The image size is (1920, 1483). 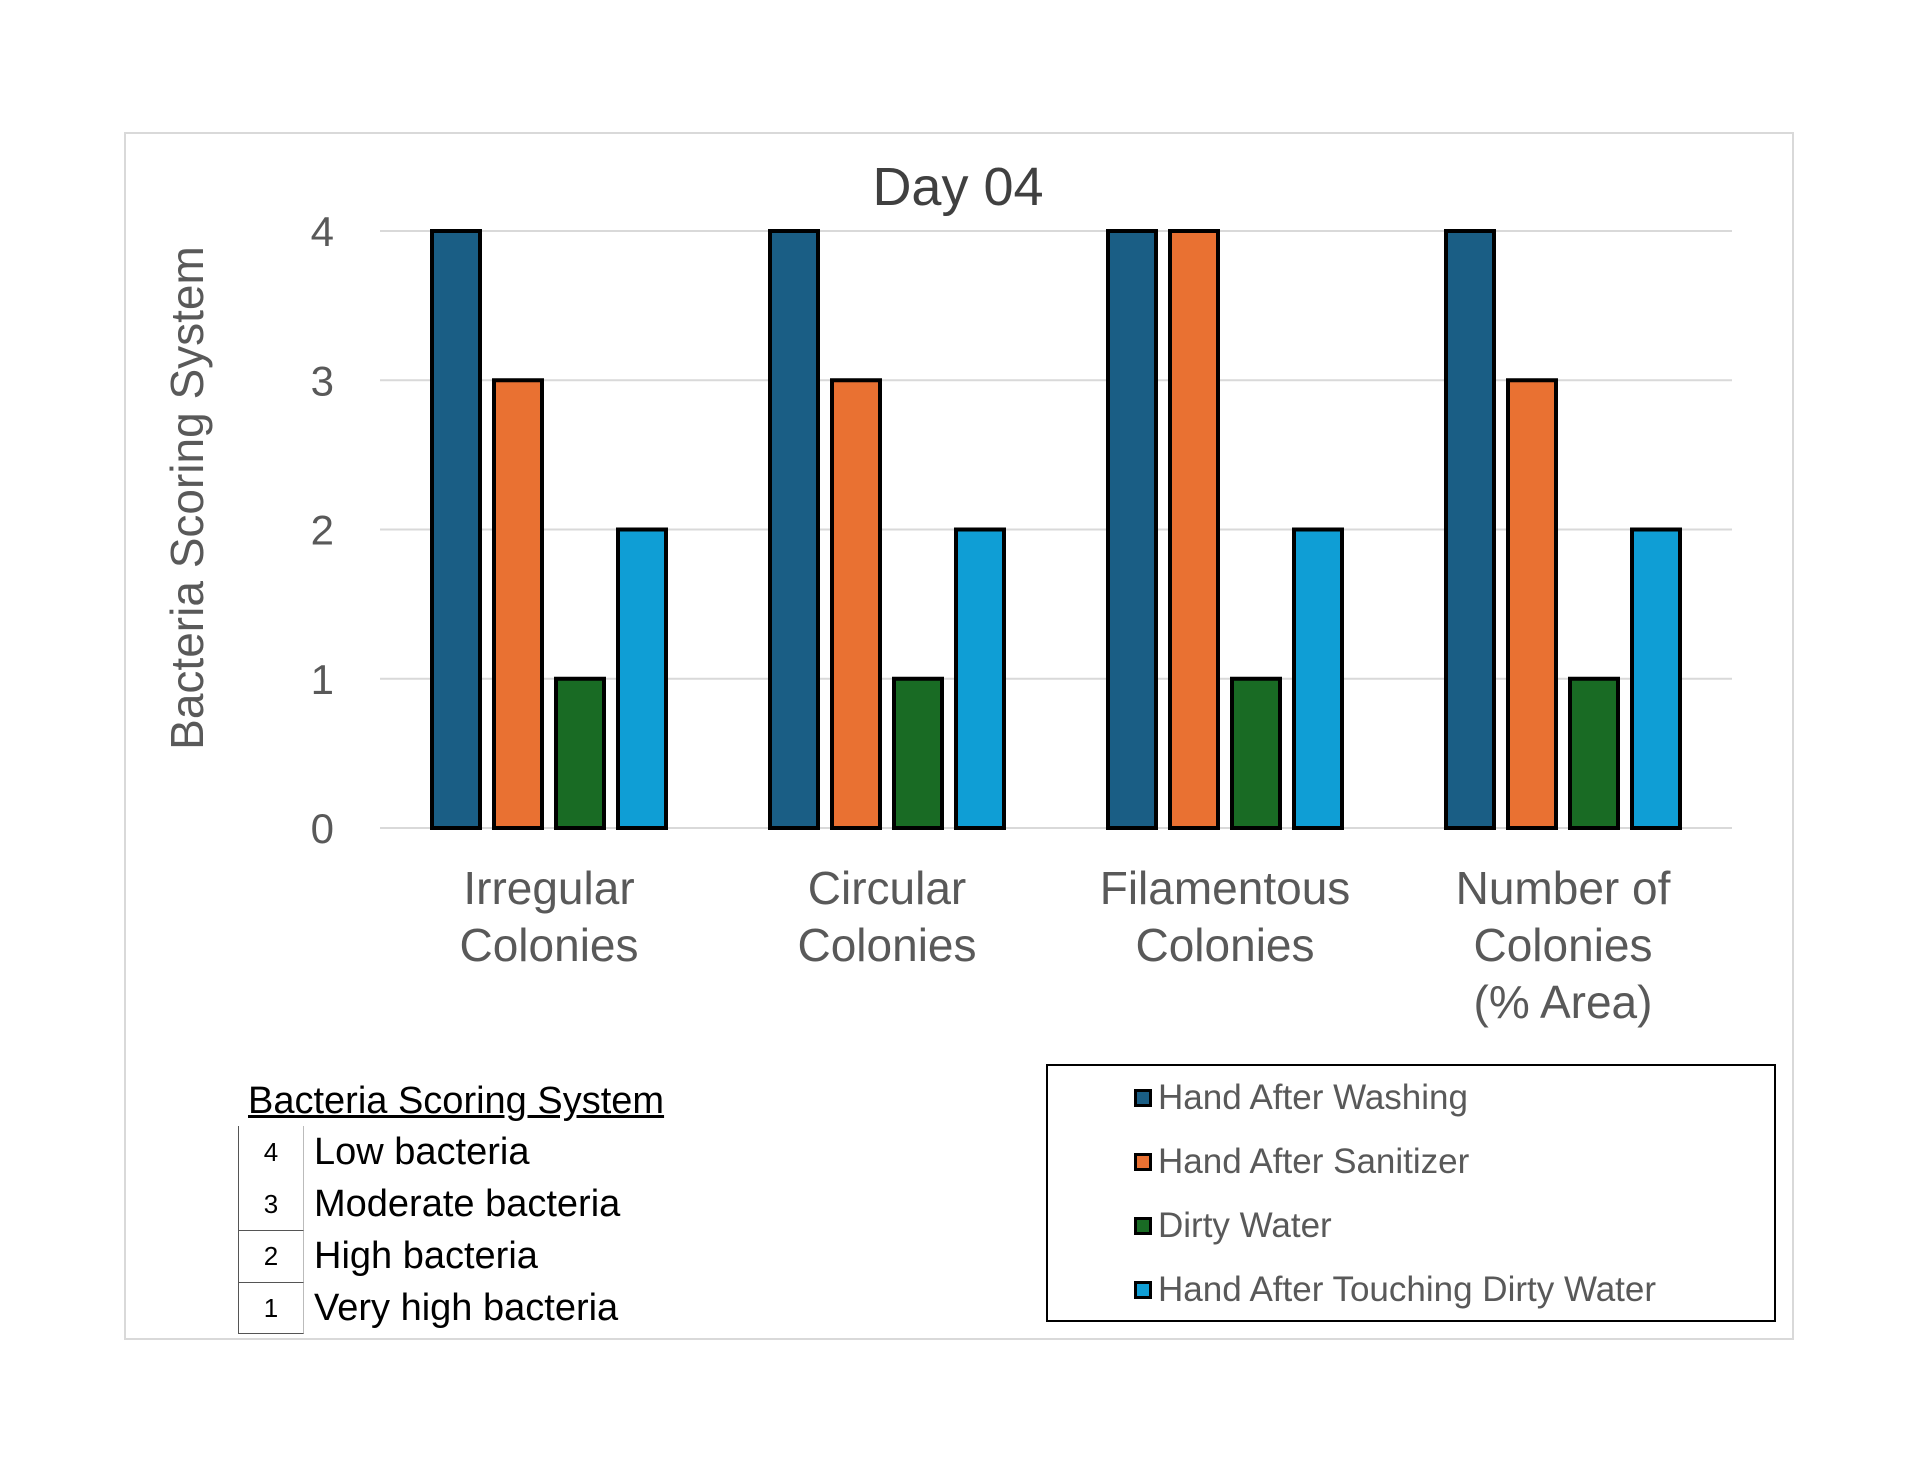 What do you see at coordinates (887, 888) in the screenshot?
I see `x-tick-label: Circular` at bounding box center [887, 888].